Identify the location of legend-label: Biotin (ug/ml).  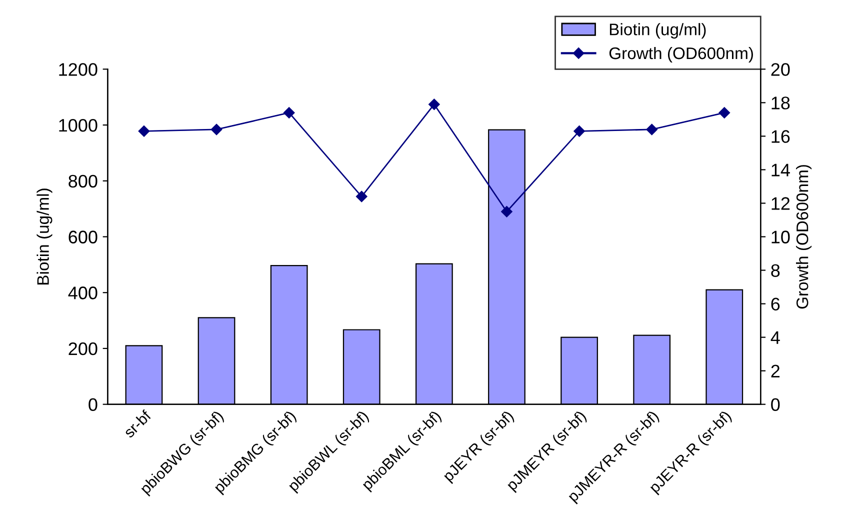
(658, 31).